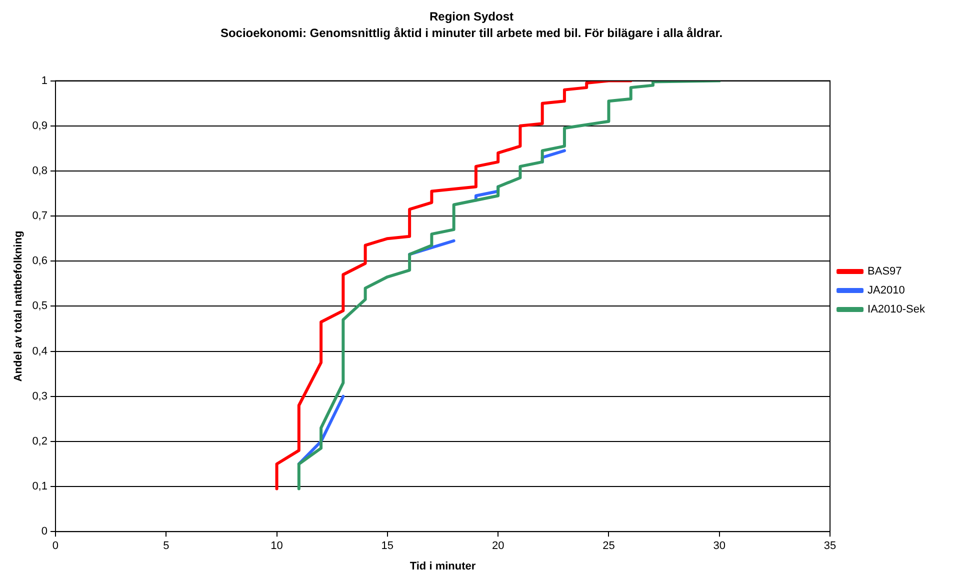 The height and width of the screenshot is (581, 965). I want to click on chart-title: Region Sydost, so click(471, 17).